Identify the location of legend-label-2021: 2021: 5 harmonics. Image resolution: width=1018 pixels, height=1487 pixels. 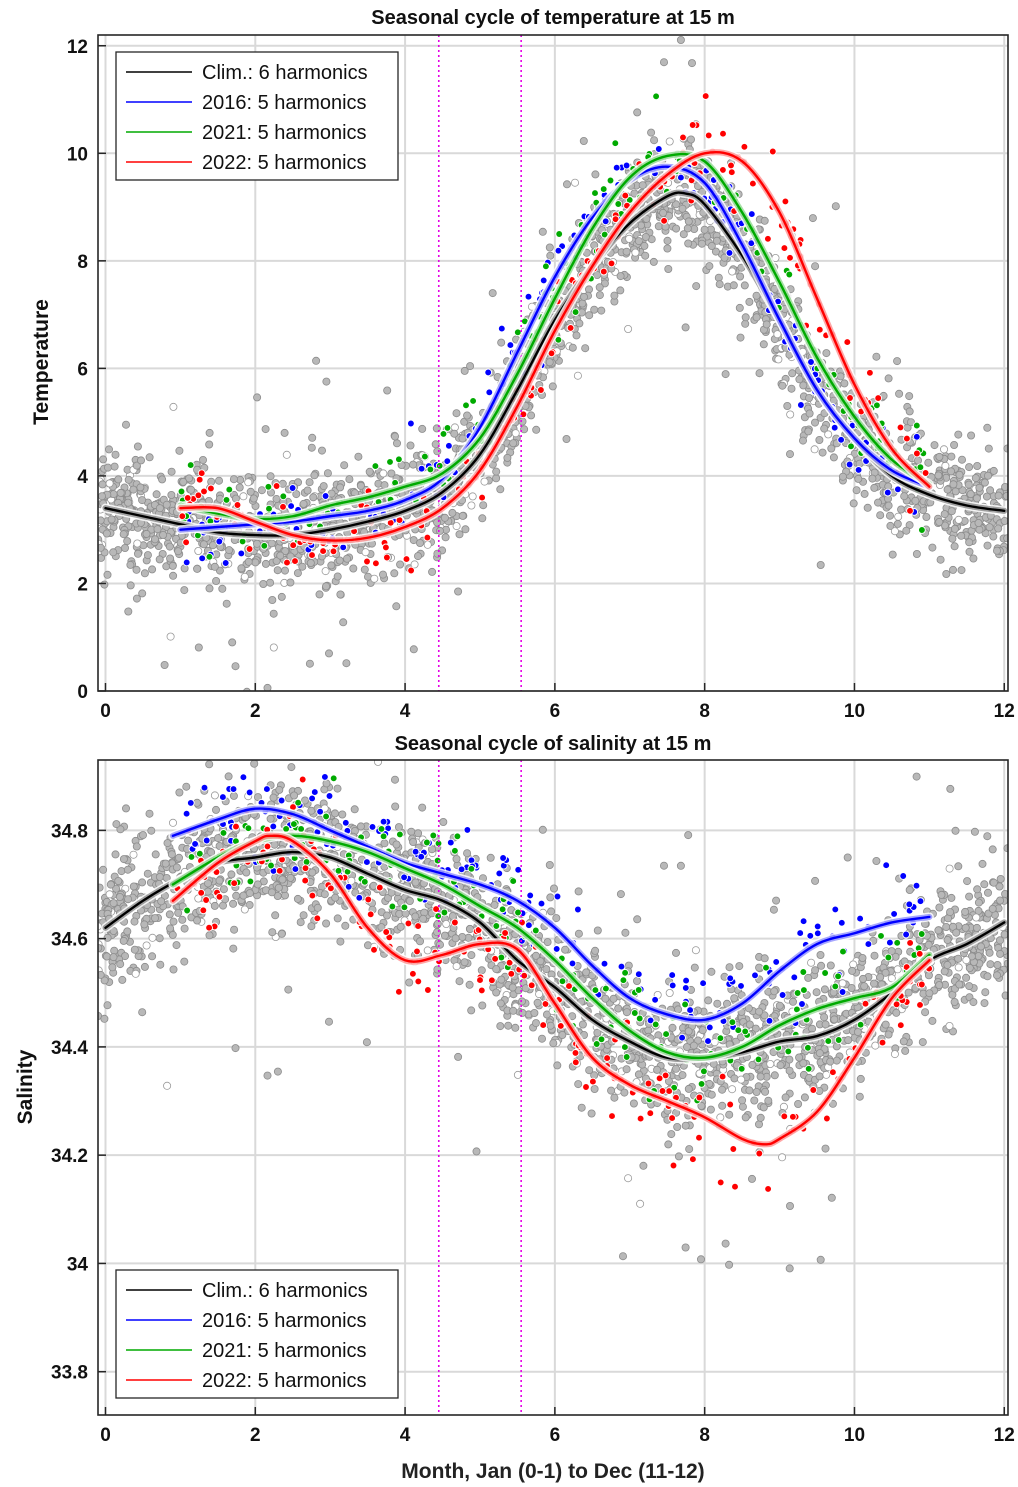
(284, 133).